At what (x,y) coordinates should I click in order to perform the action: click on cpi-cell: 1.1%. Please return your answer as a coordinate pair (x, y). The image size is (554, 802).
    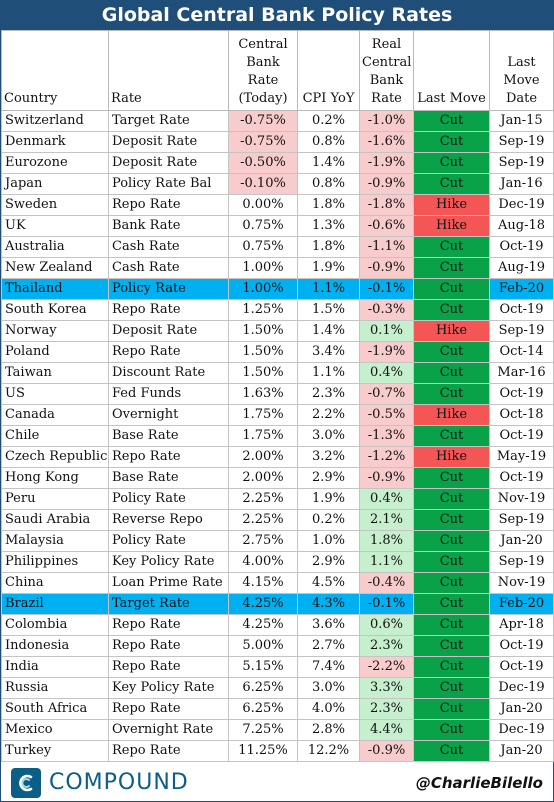
    Looking at the image, I should click on (328, 289).